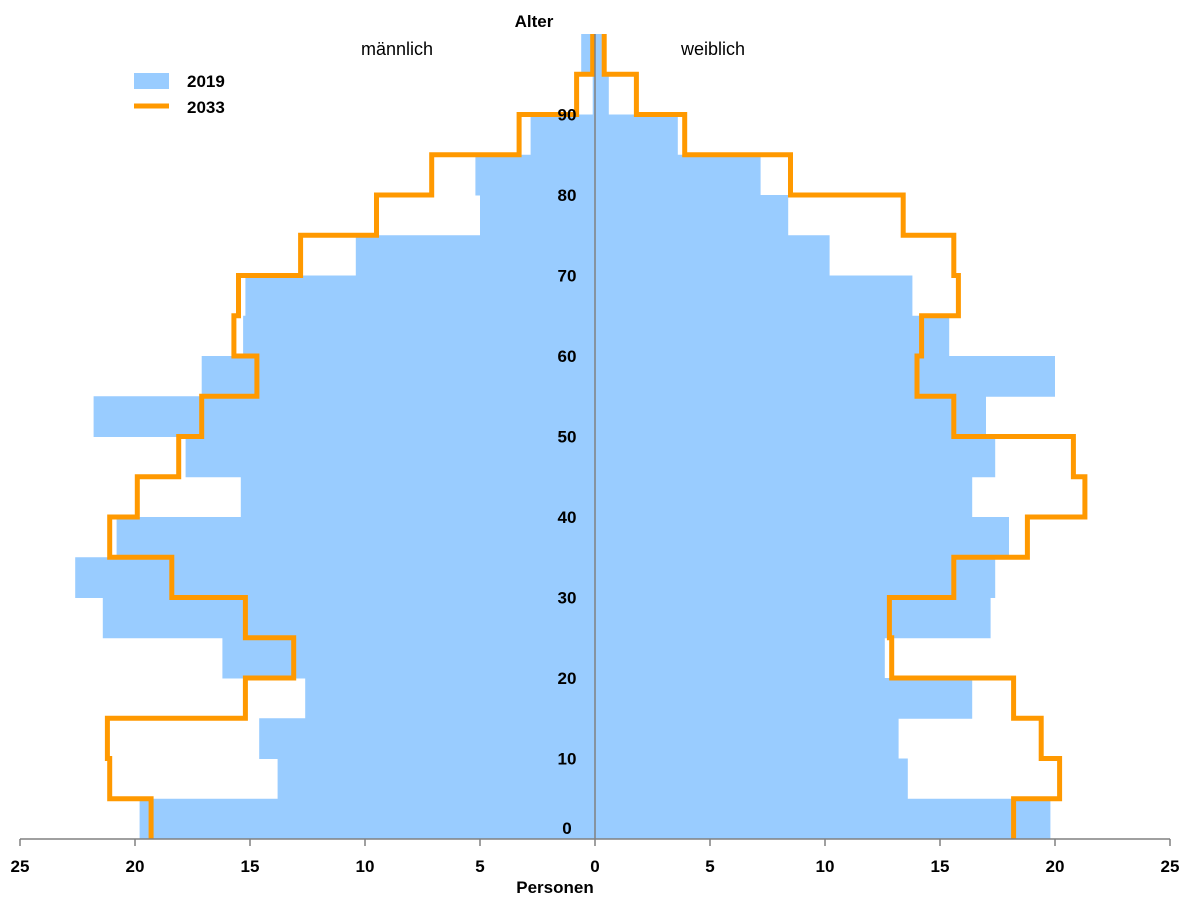  Describe the element at coordinates (206, 81) in the screenshot. I see `legend-label-2019: 2019` at that location.